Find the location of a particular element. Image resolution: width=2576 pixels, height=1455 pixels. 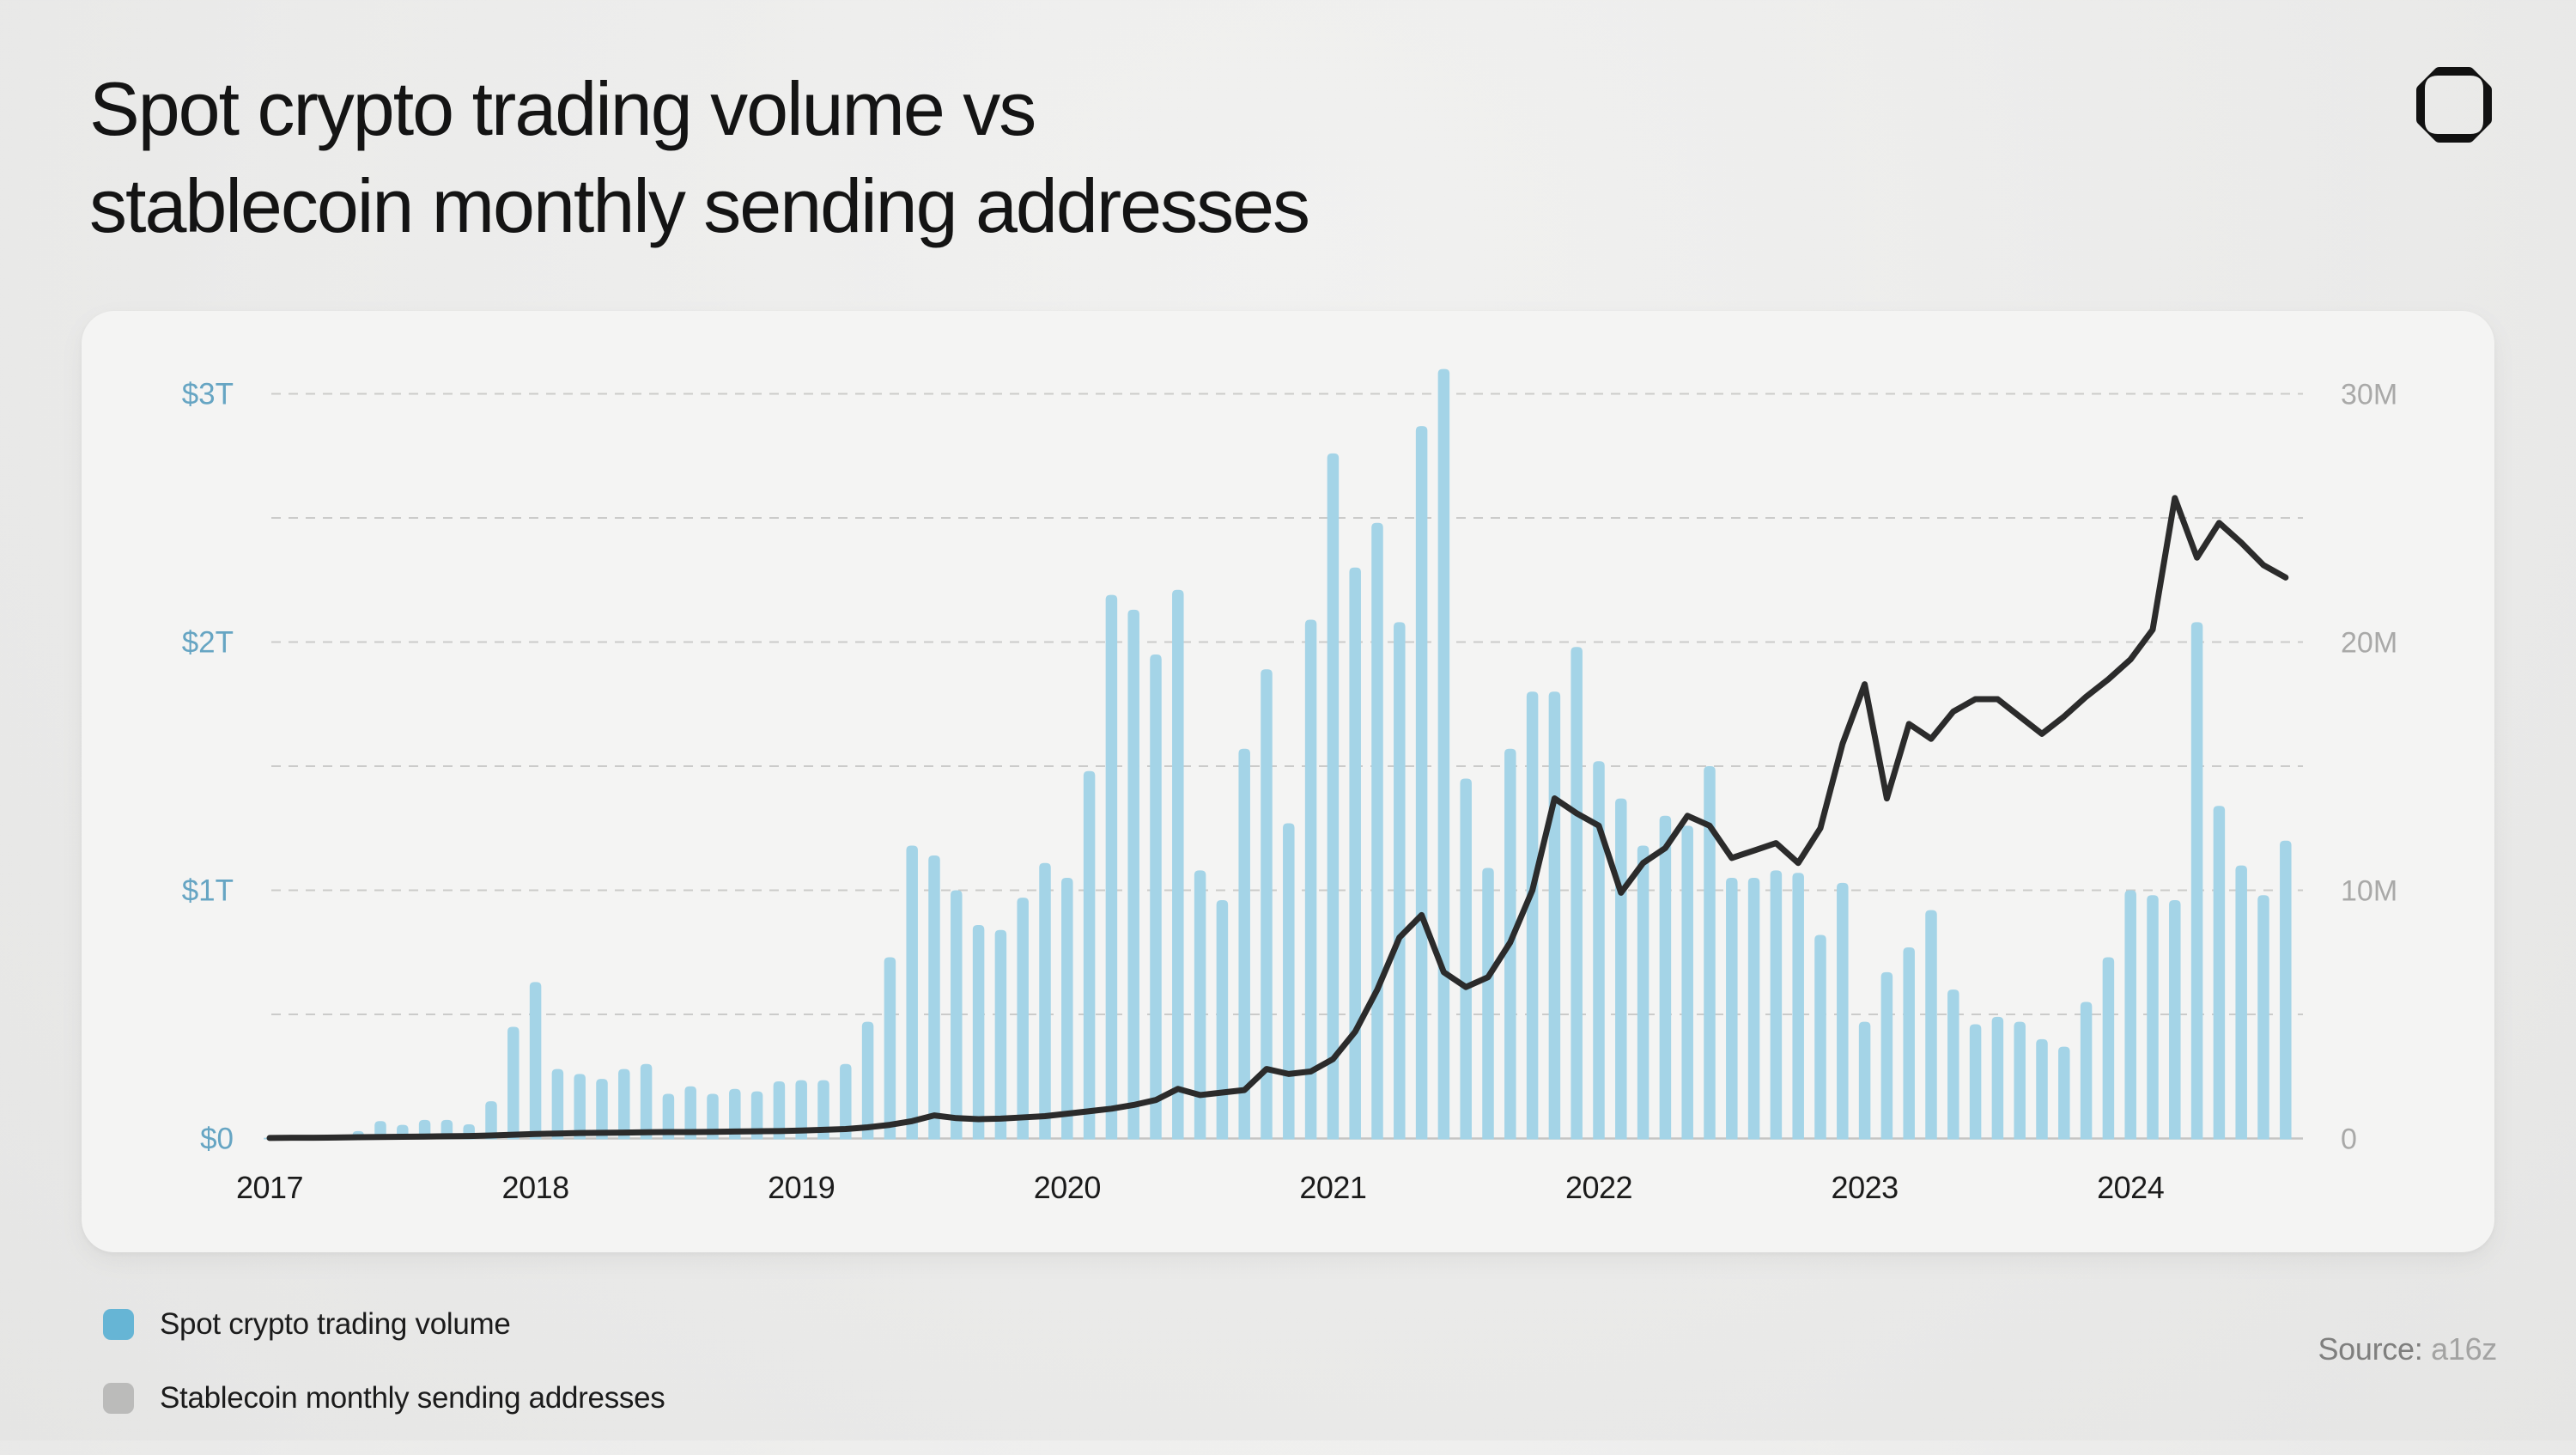

legend-label: Spot crypto trading volume is located at coordinates (335, 1324).